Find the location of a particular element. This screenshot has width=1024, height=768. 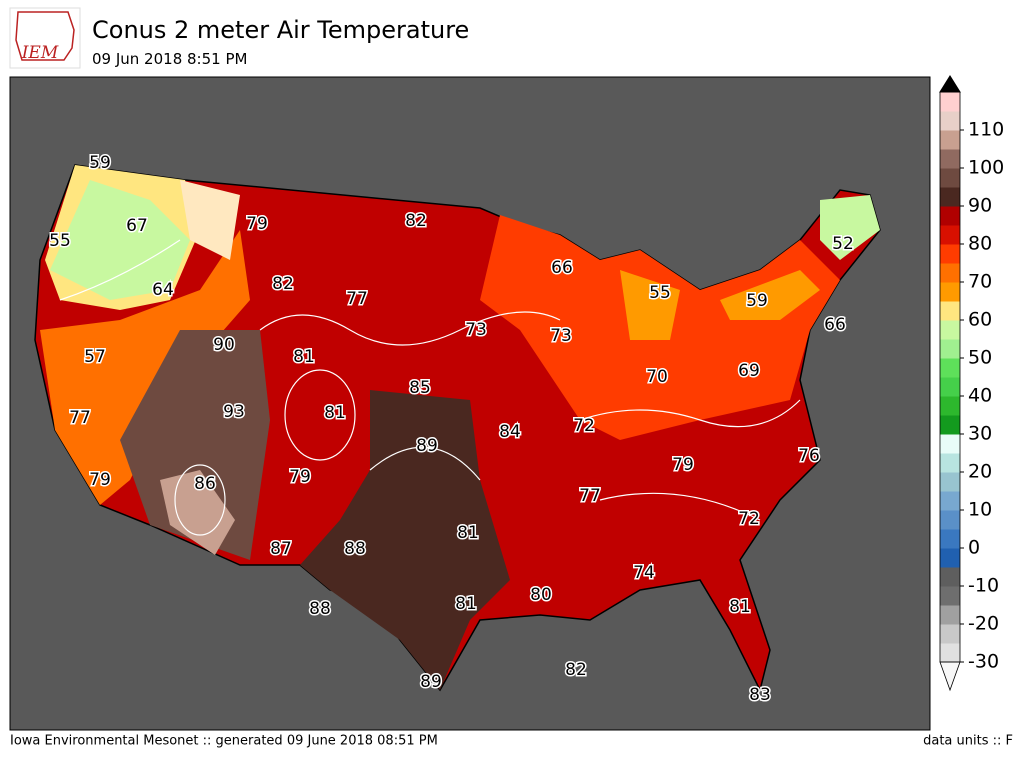

station-value: 59 is located at coordinates (757, 301).